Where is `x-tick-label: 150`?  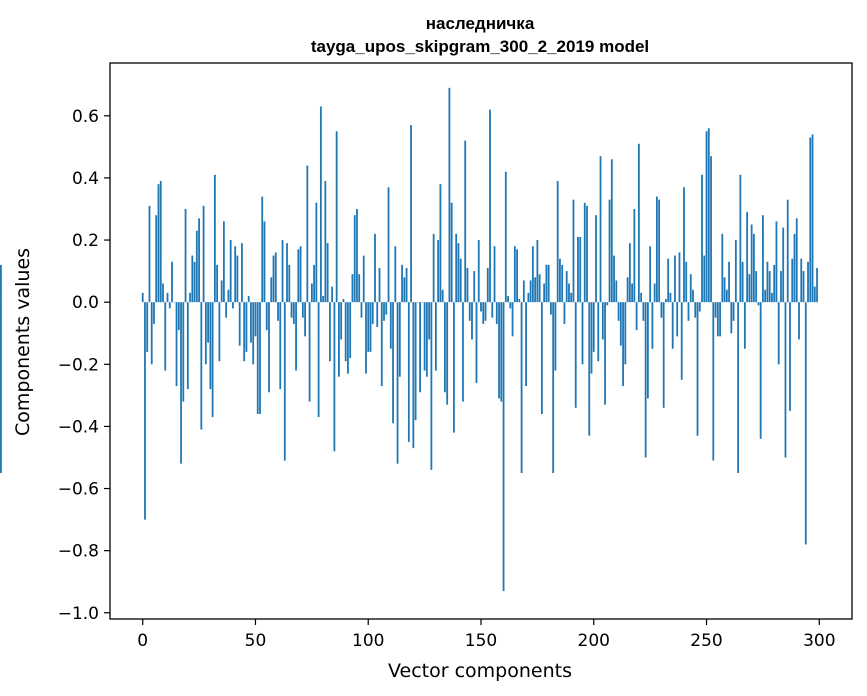
x-tick-label: 150 is located at coordinates (481, 641).